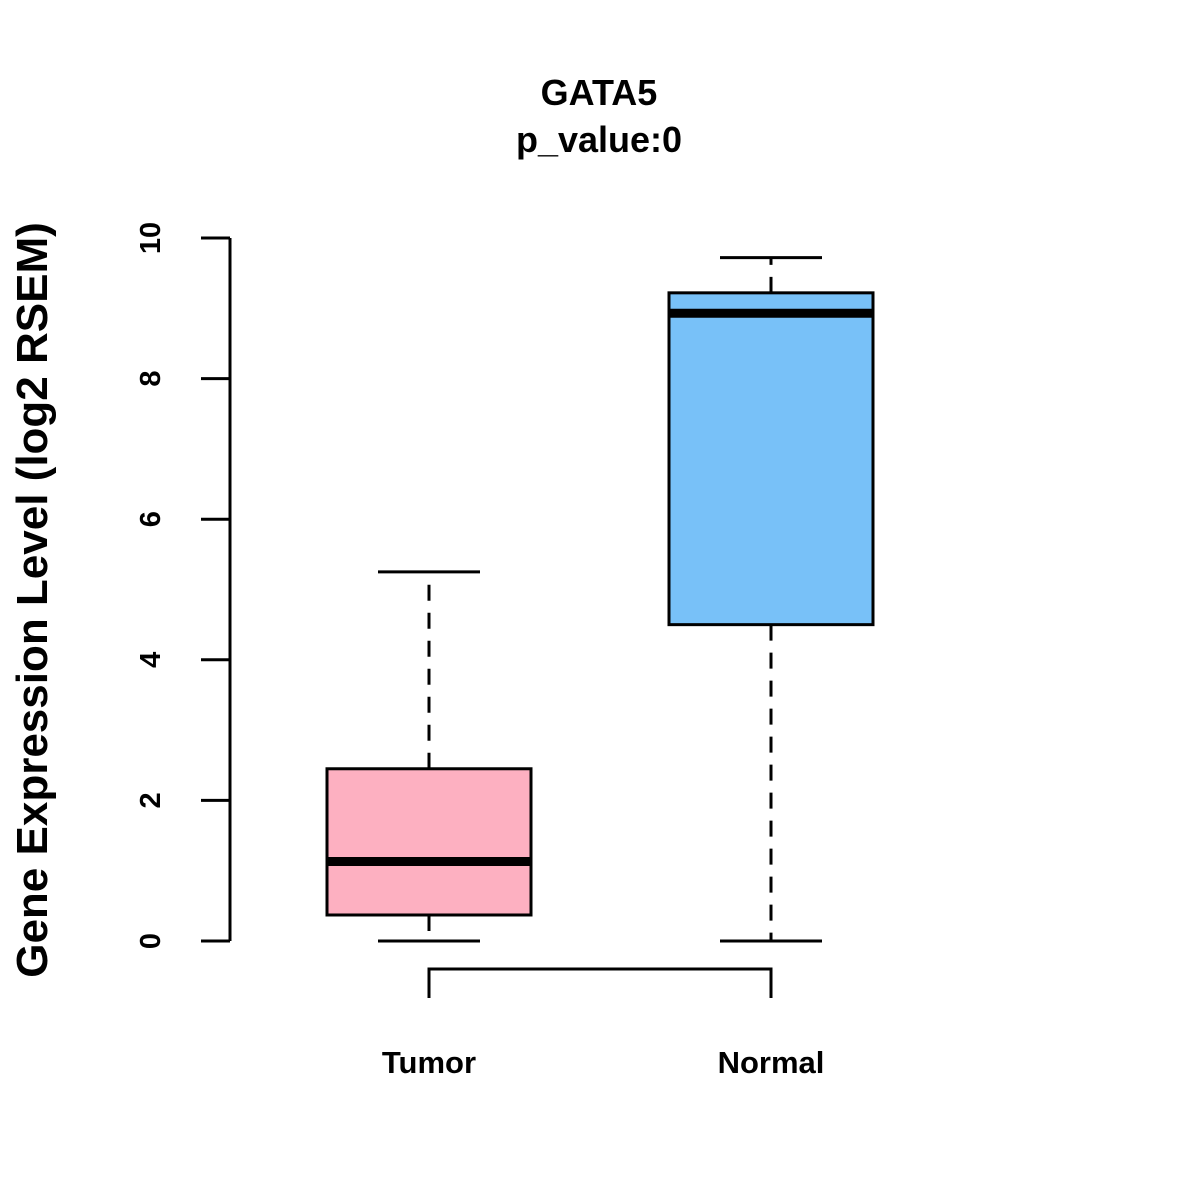 The height and width of the screenshot is (1200, 1200). Describe the element at coordinates (32, 600) in the screenshot. I see `y-axis-label: Gene Expression Level (log2 RSEM)` at that location.